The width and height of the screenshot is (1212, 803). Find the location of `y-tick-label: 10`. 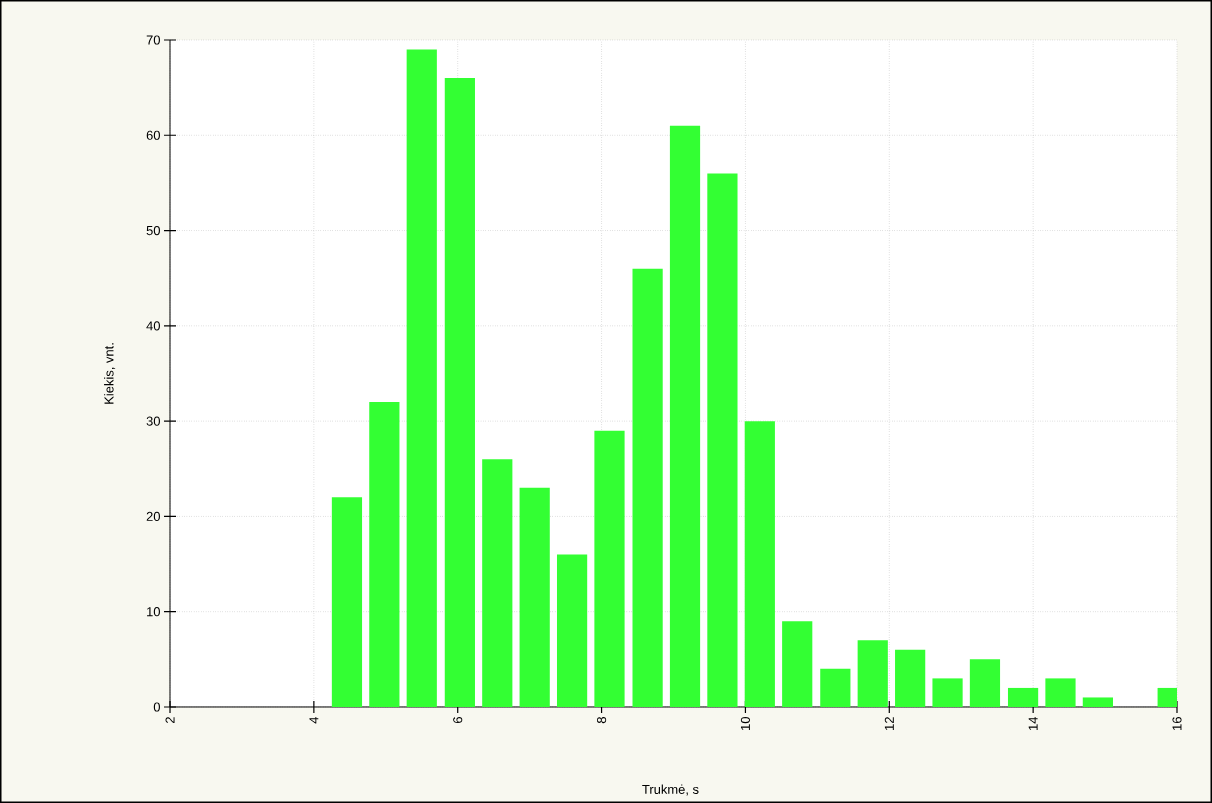

y-tick-label: 10 is located at coordinates (153, 612).